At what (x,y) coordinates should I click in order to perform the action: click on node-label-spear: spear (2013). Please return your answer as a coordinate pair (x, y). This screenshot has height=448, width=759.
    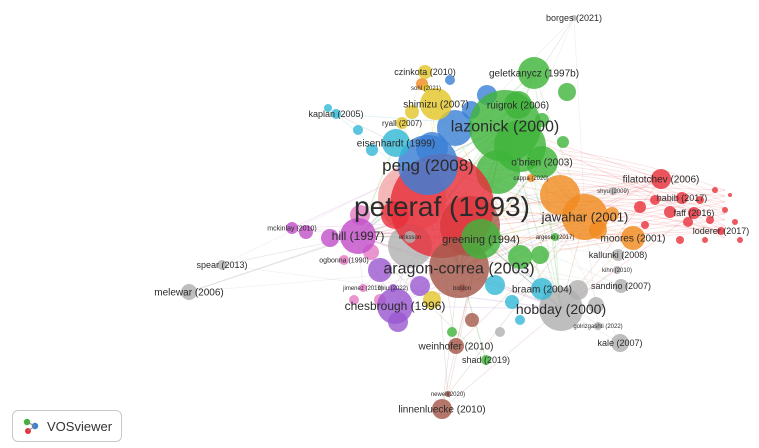
    Looking at the image, I should click on (221, 265).